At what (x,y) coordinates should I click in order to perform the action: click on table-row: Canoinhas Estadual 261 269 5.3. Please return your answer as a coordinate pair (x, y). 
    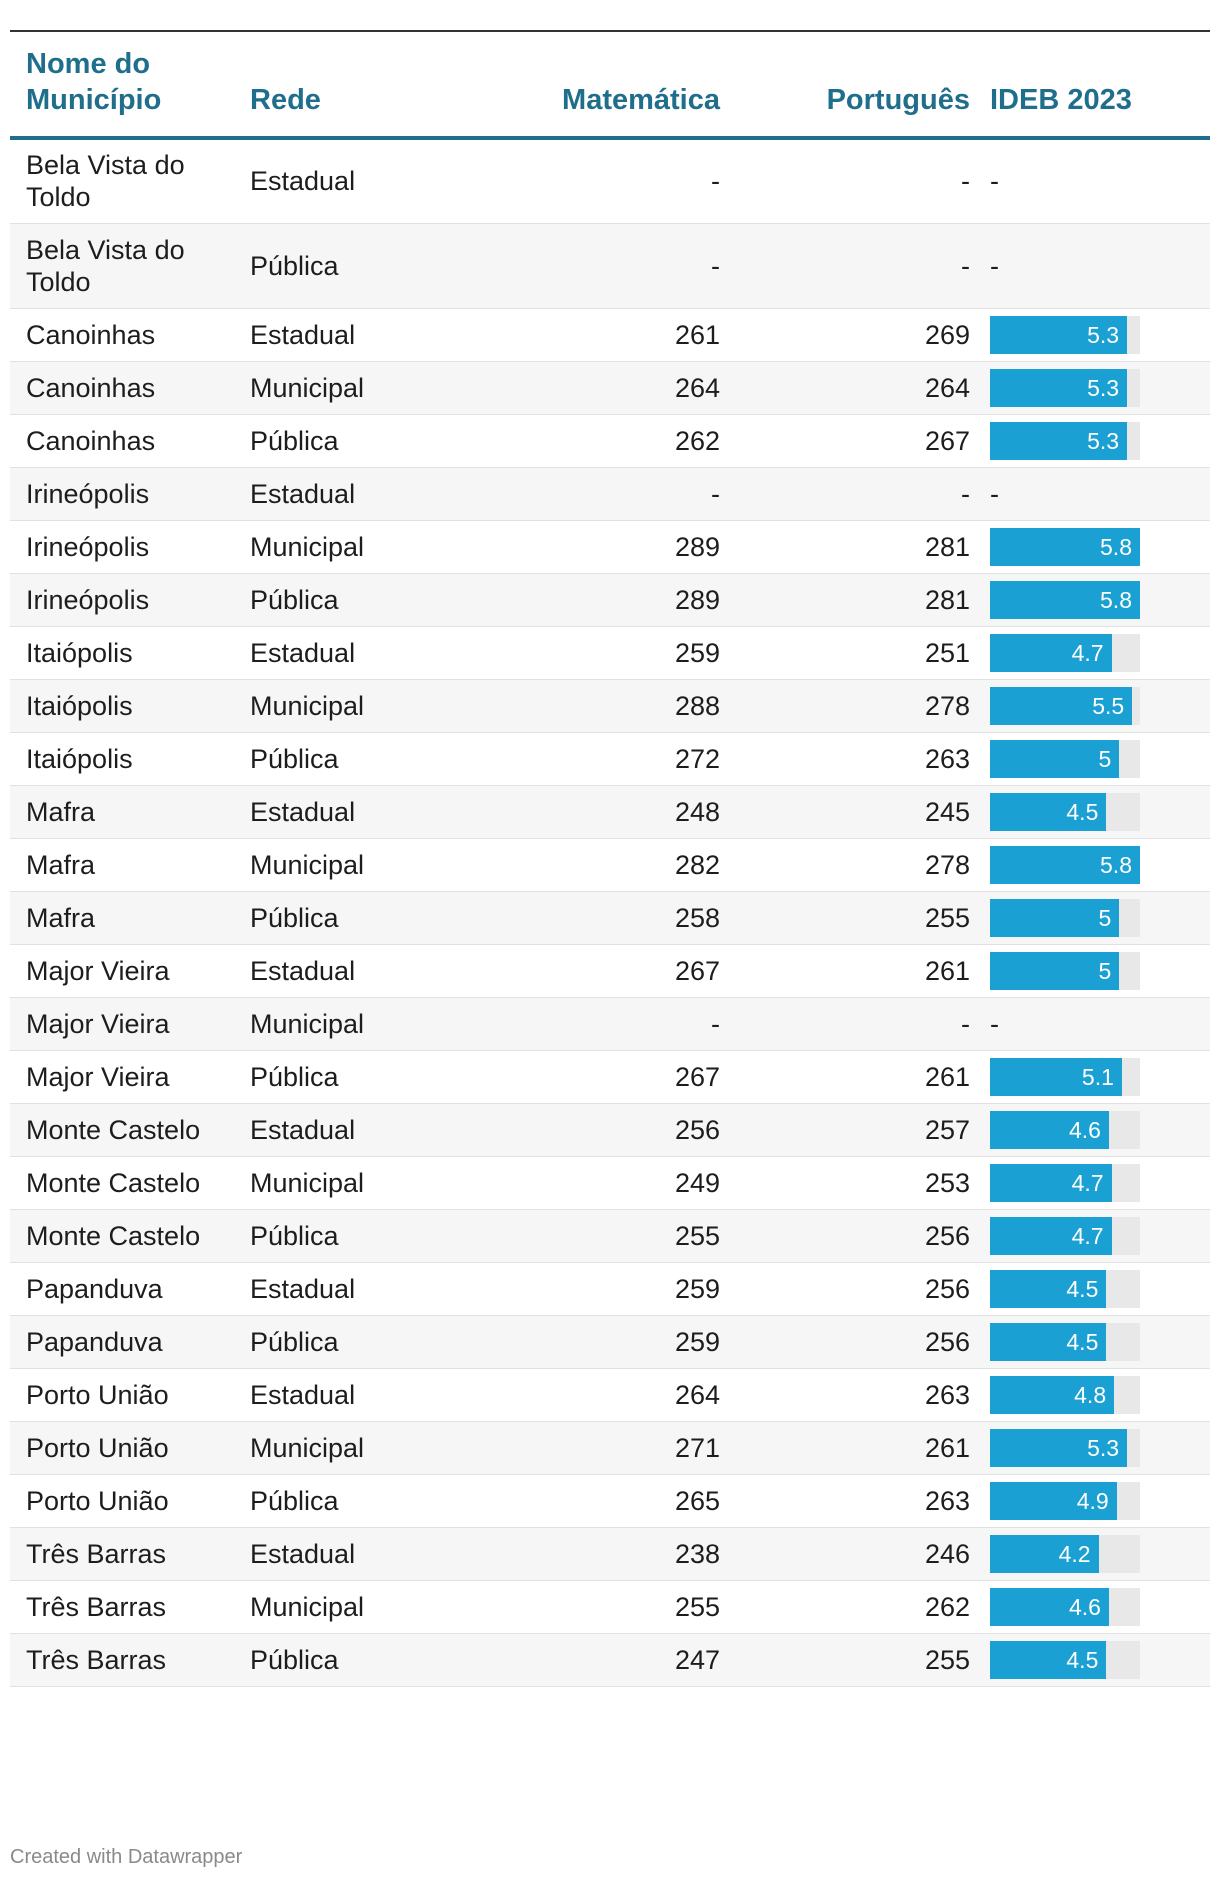
    Looking at the image, I should click on (610, 335).